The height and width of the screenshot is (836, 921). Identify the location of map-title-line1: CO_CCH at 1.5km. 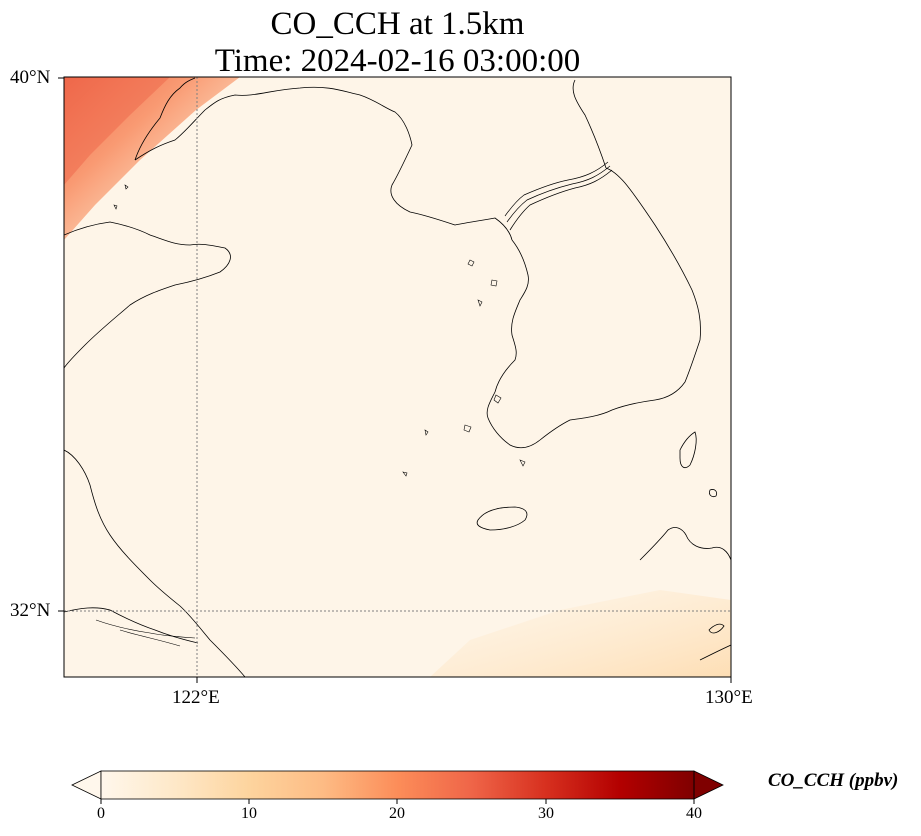
(397, 24).